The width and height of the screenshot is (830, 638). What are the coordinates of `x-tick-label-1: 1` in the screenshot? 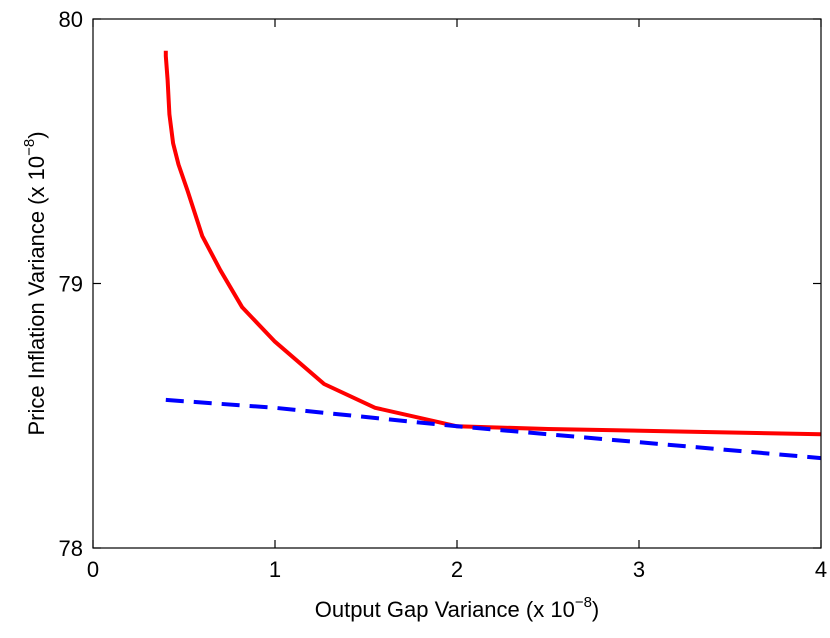 It's located at (275, 569).